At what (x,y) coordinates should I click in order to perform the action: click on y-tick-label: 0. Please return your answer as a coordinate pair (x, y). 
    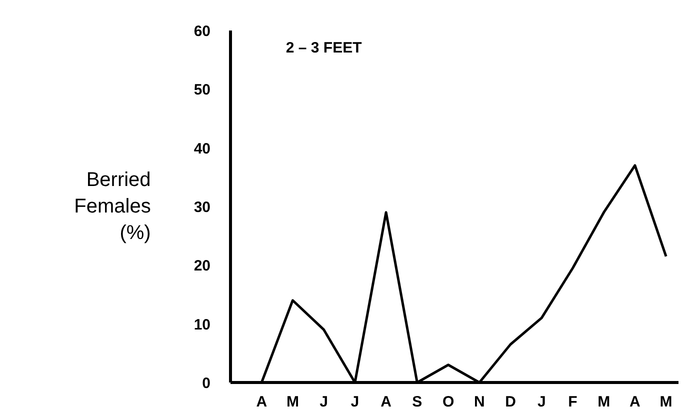
    Looking at the image, I should click on (206, 383).